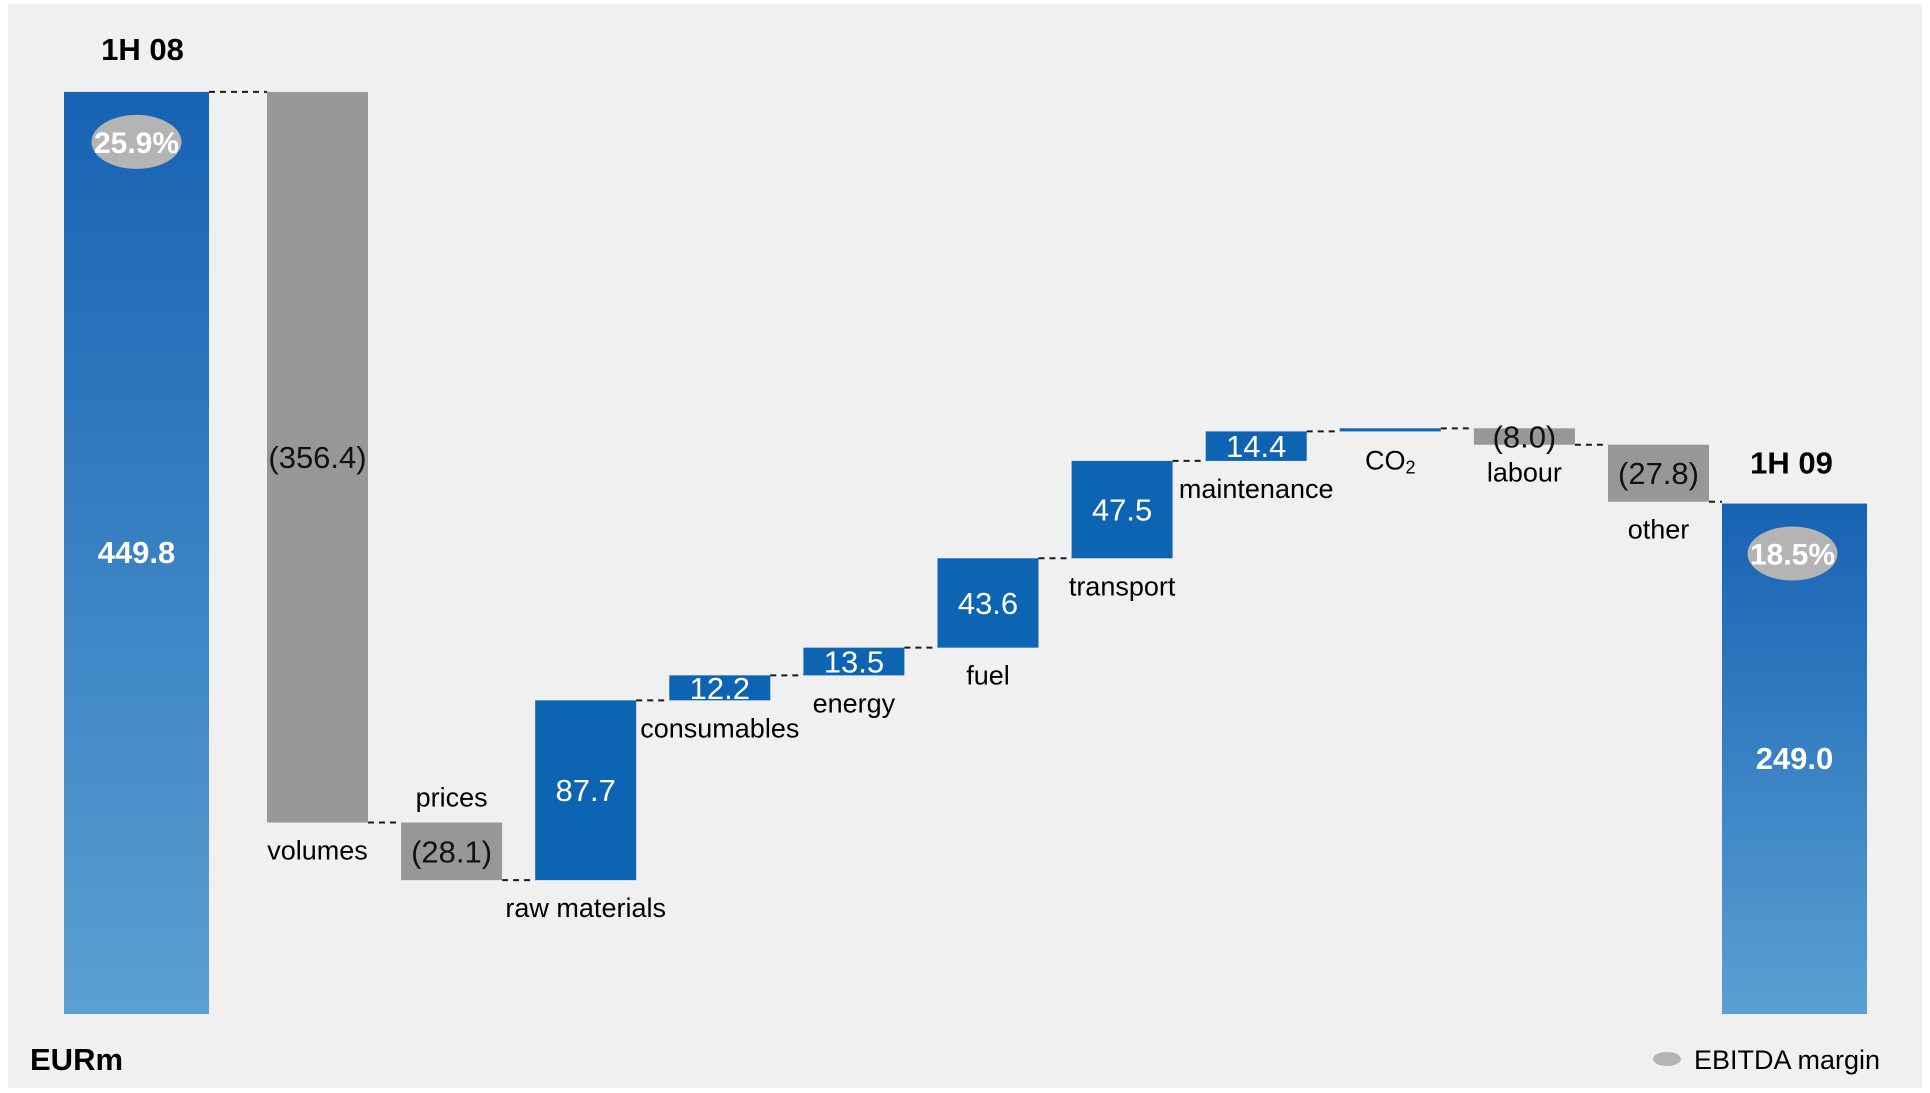  I want to click on margin-end: 18.5%, so click(1792, 555).